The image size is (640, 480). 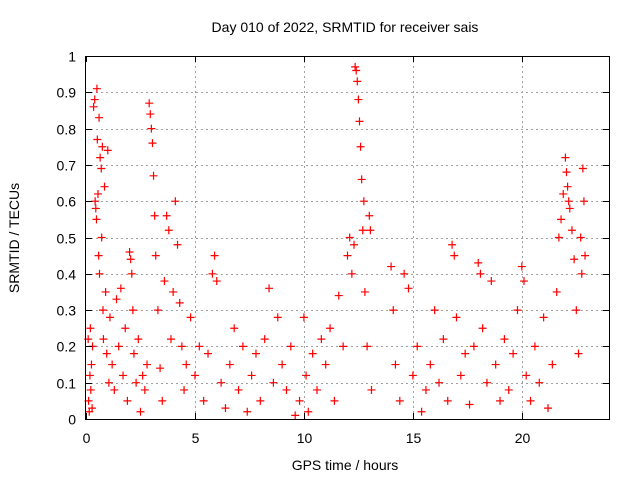 What do you see at coordinates (67, 384) in the screenshot?
I see `y-tick-label: 0.1` at bounding box center [67, 384].